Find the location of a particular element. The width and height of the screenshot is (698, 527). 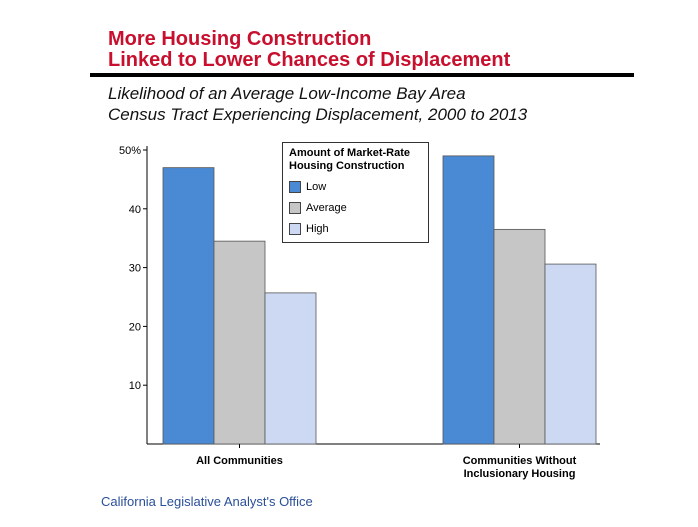

y-tick-label: 40 is located at coordinates (135, 210).